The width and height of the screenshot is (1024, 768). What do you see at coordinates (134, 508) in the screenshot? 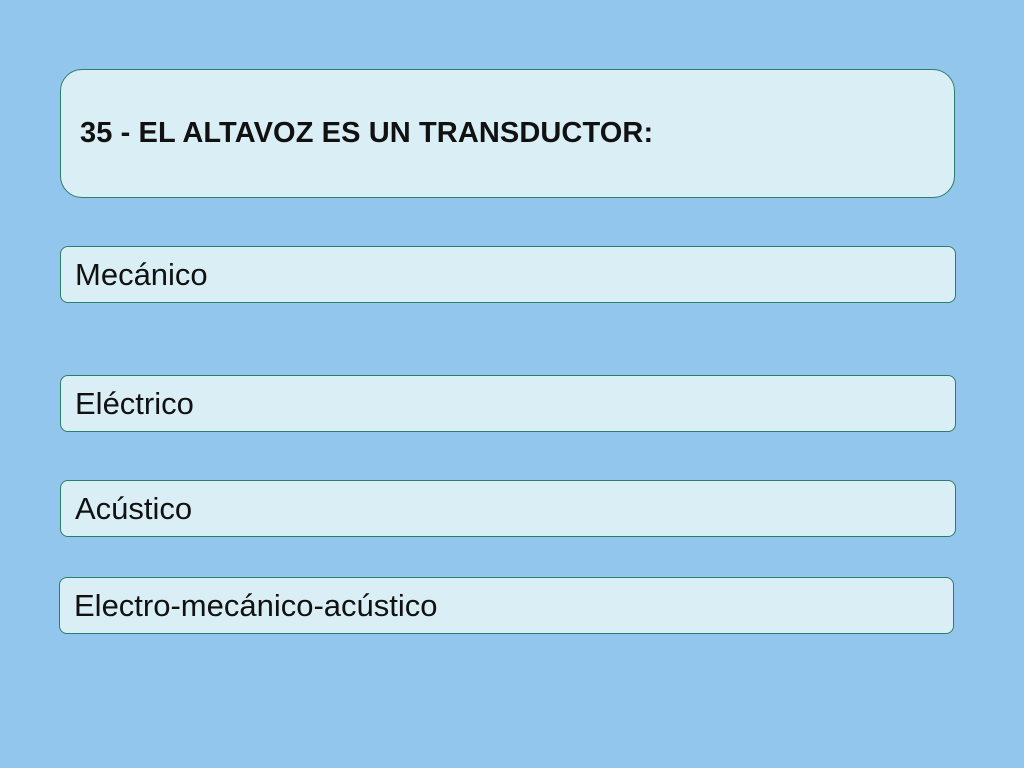
I see `answer-option-label: Acústico` at bounding box center [134, 508].